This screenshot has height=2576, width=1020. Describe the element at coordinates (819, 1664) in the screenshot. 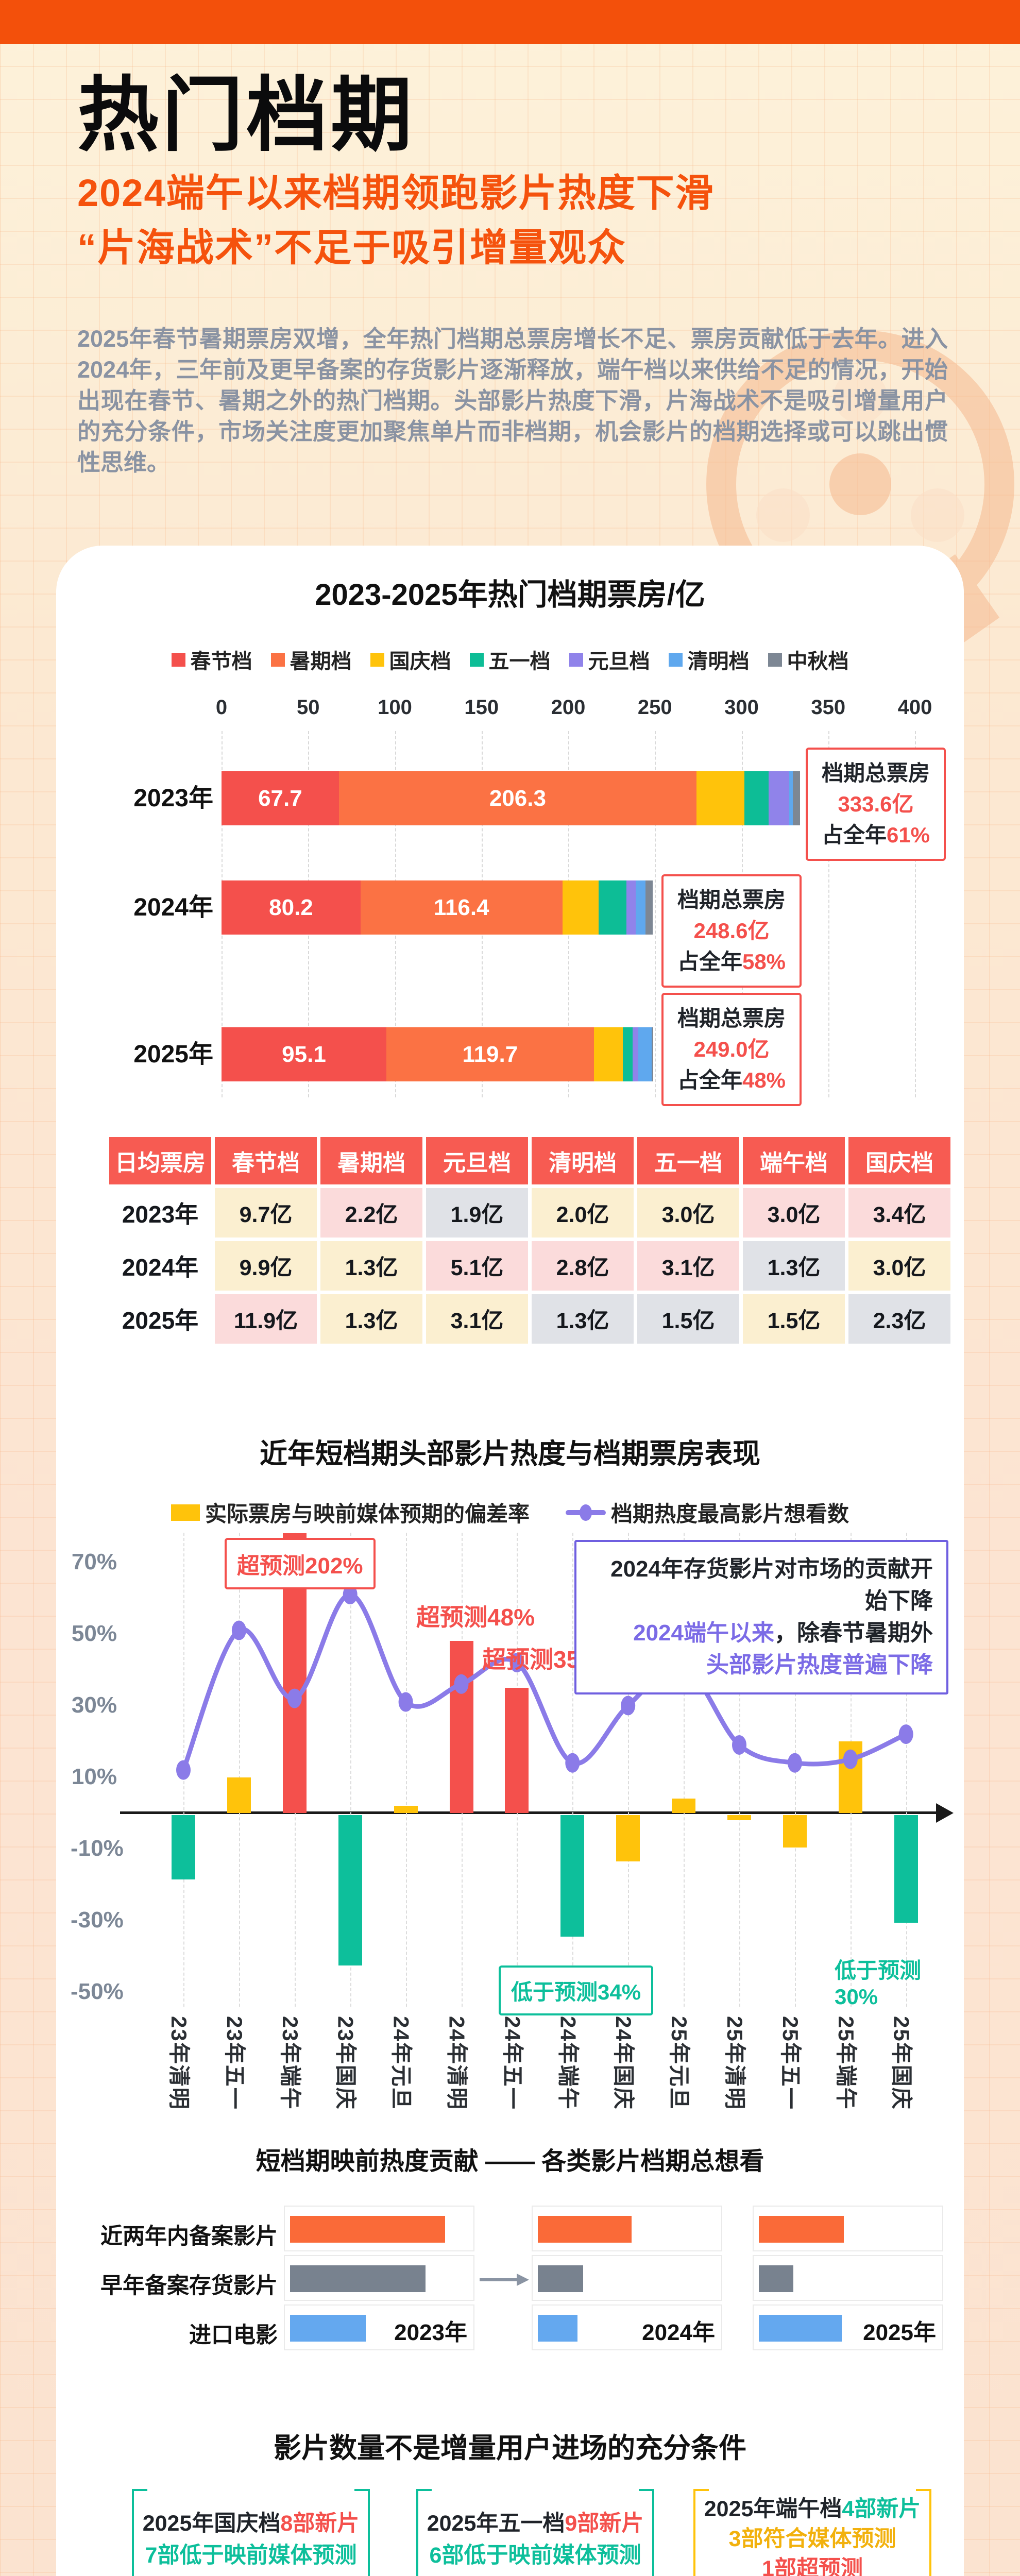

I see `note-line-3: 头部影片热度普遍下降` at that location.